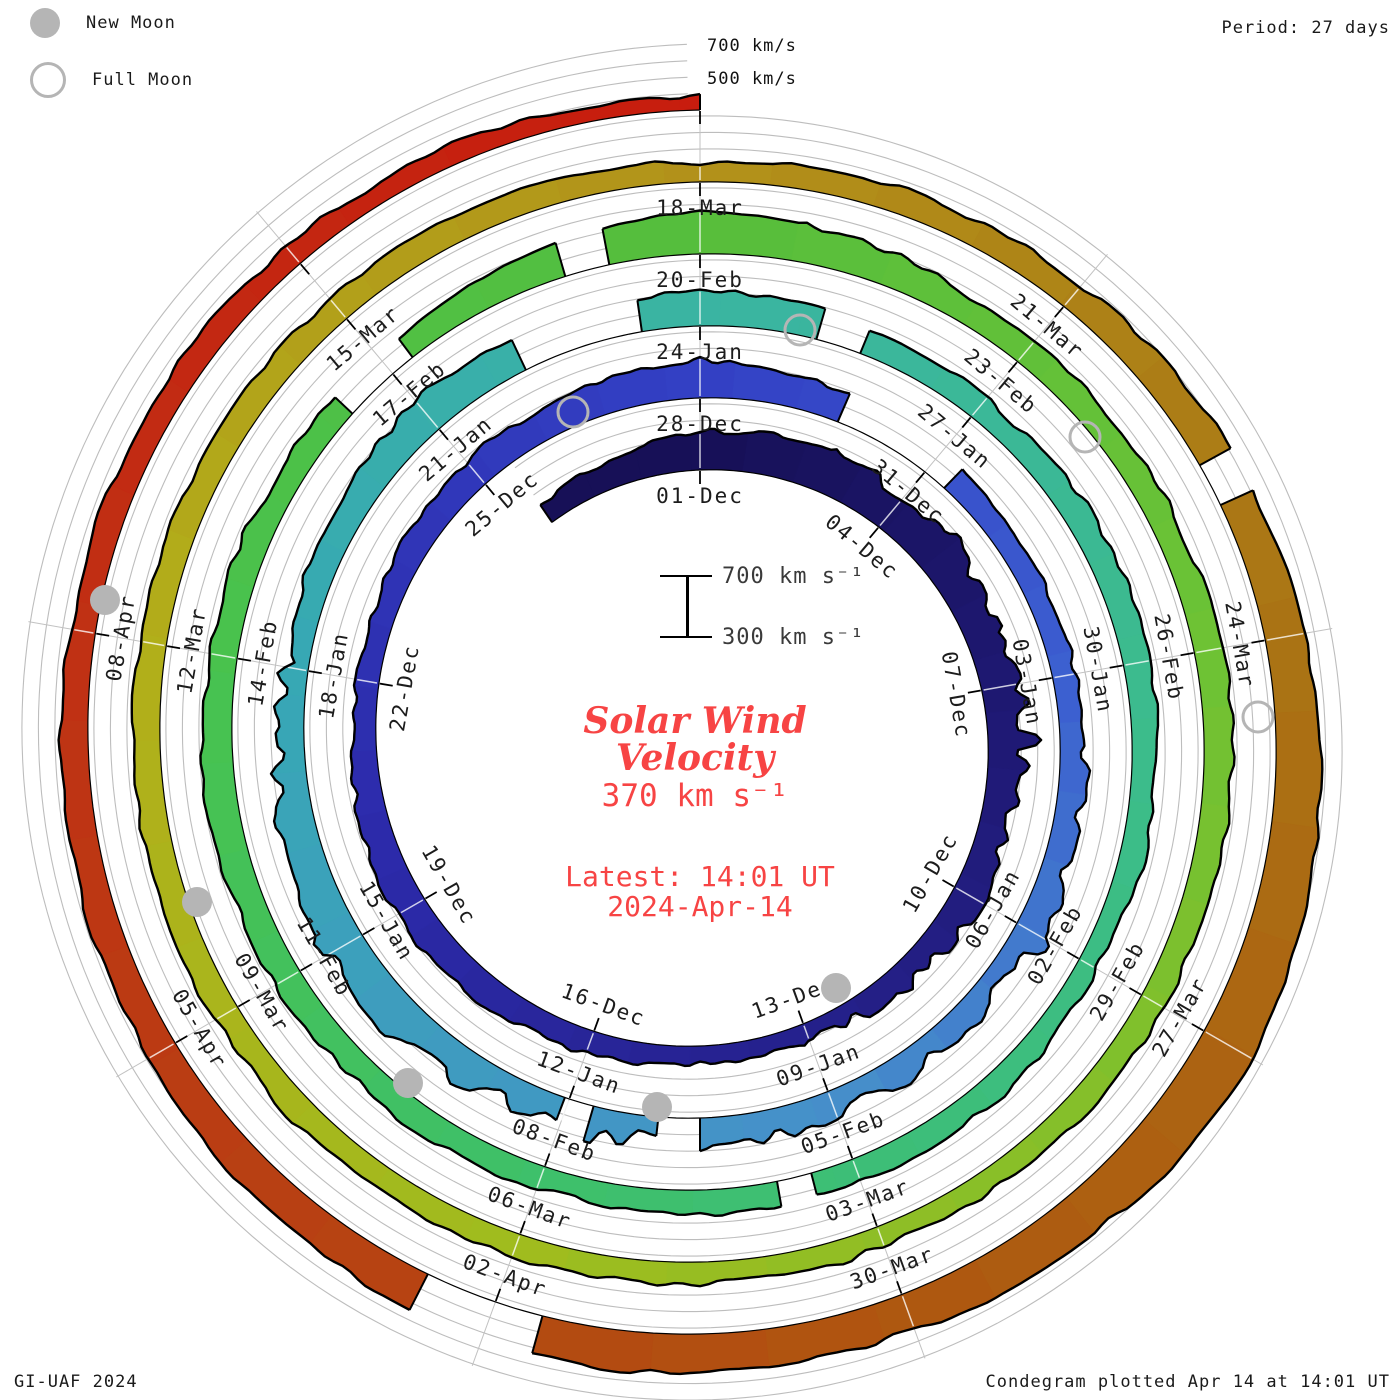  I want to click on outer-scale-labels: 700 km/s 500 km/s, so click(752, 62).